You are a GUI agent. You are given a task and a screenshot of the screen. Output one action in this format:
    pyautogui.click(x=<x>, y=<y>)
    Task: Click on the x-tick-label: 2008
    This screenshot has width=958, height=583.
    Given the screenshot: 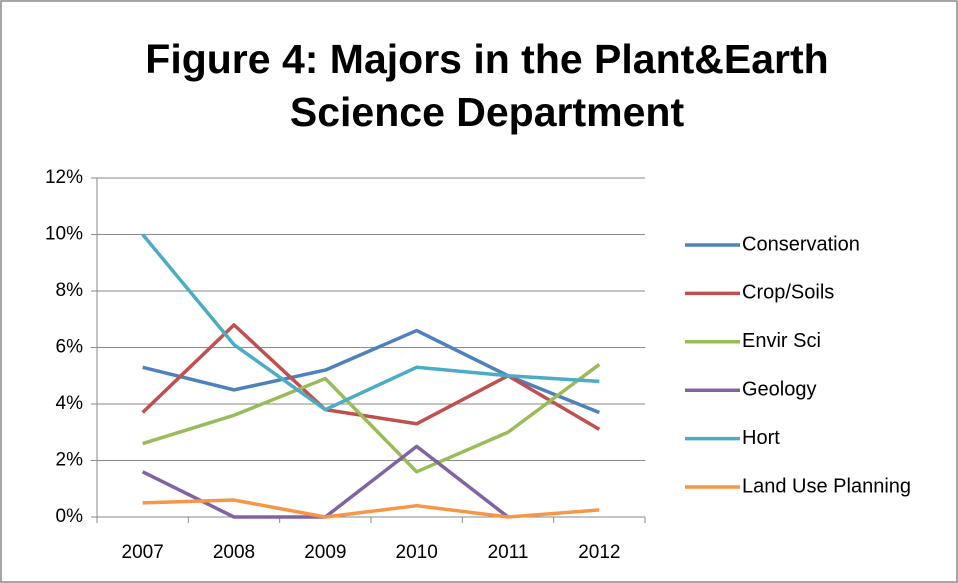 What is the action you would take?
    pyautogui.click(x=234, y=552)
    